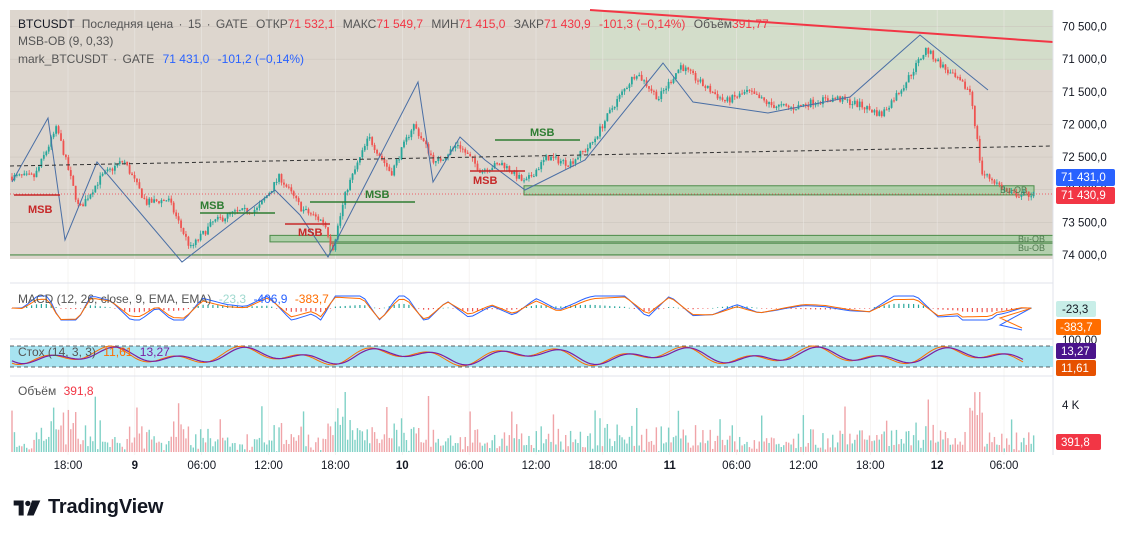  Describe the element at coordinates (65, 41) in the screenshot. I see `msb-ob-indicator-label: MSB-OB (9, 0,33)` at that location.